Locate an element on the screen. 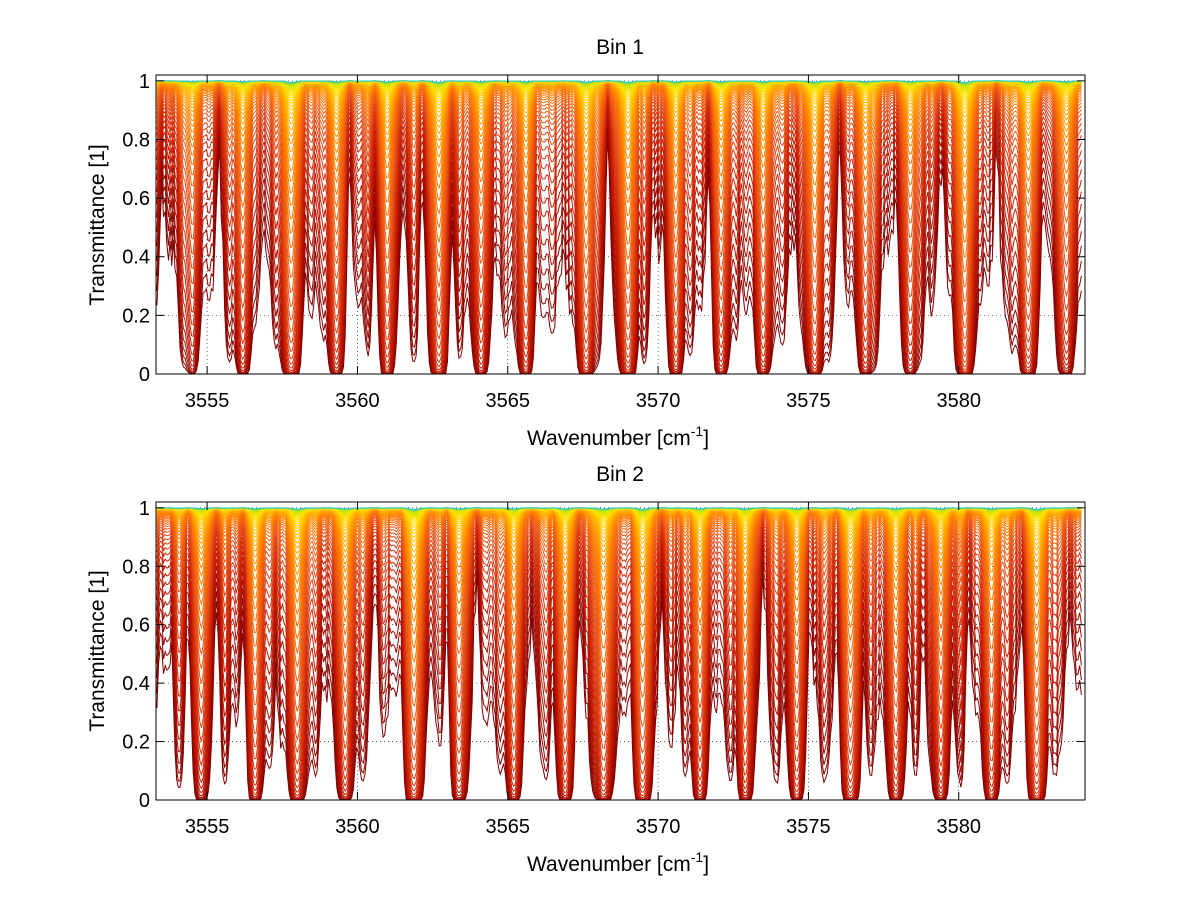 This screenshot has height=901, width=1200. chart-title-bin-2: Bin 2 is located at coordinates (620, 474).